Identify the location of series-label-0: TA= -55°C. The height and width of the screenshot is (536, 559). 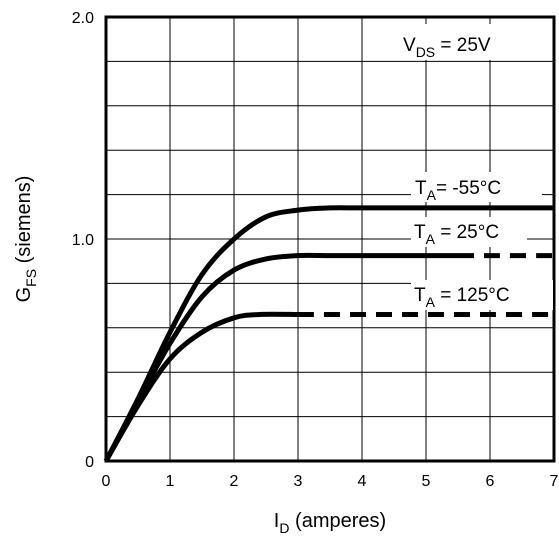
(458, 190).